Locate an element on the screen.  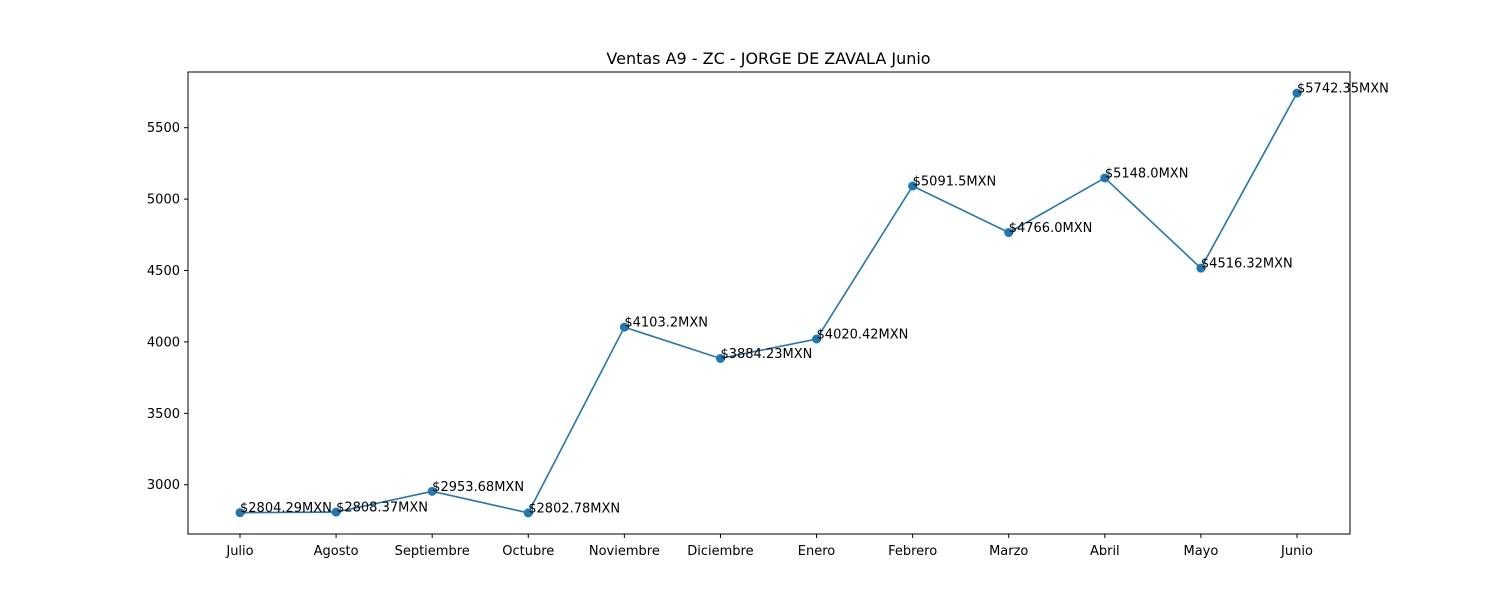
data-label: $3884.23MXN is located at coordinates (766, 354).